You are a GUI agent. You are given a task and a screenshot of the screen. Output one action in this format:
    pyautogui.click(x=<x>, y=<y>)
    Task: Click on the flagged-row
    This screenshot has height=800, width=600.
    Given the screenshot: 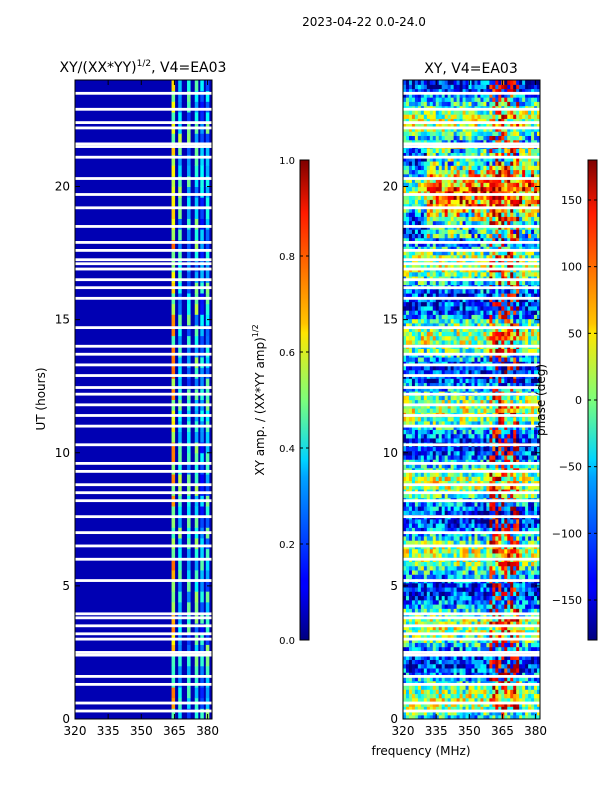 What is the action you would take?
    pyautogui.click(x=143, y=533)
    